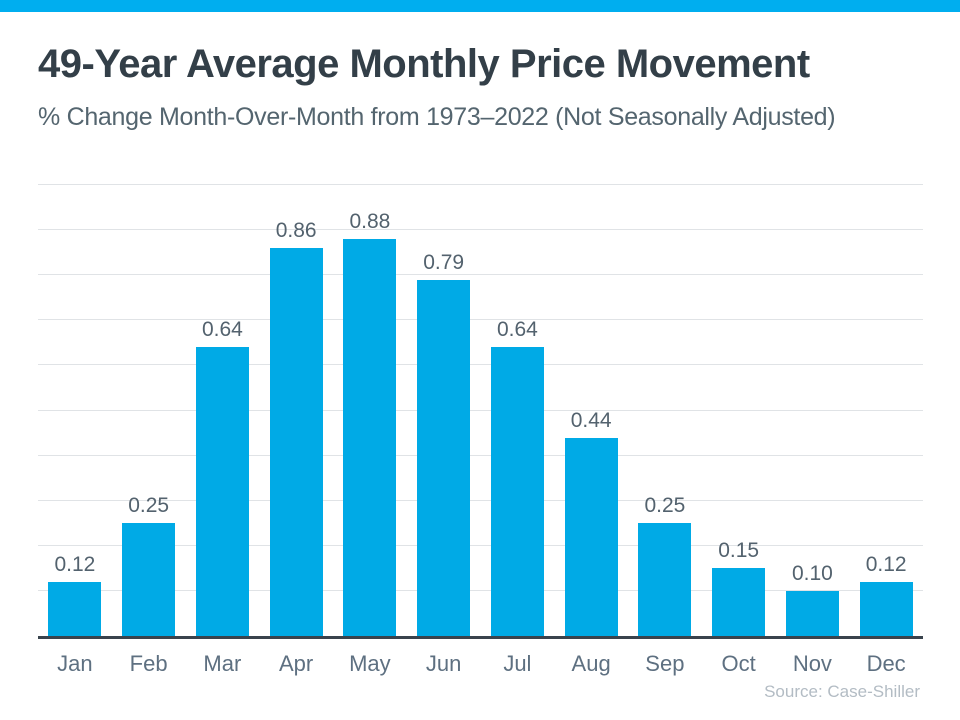  I want to click on bar-column: 0.44, so click(591, 410).